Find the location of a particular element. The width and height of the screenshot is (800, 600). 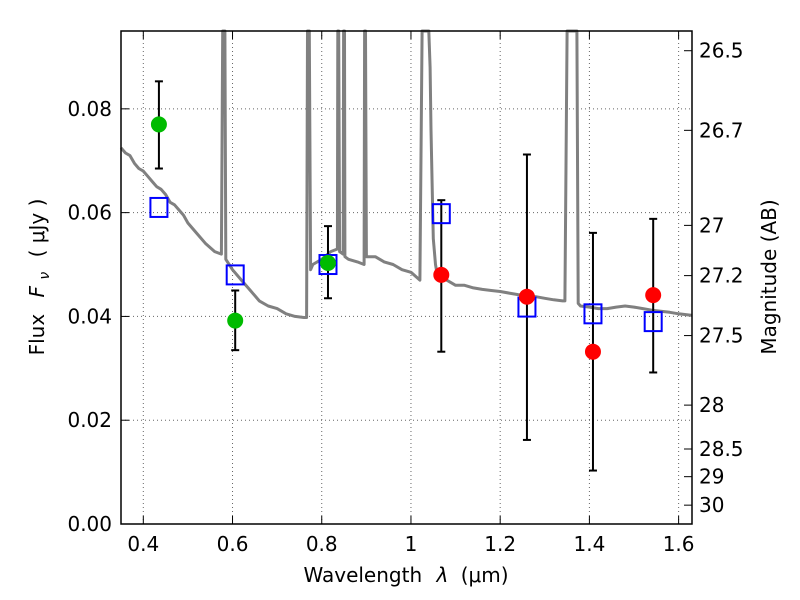

y-axis-label-text: Flux is located at coordinates (37, 335).